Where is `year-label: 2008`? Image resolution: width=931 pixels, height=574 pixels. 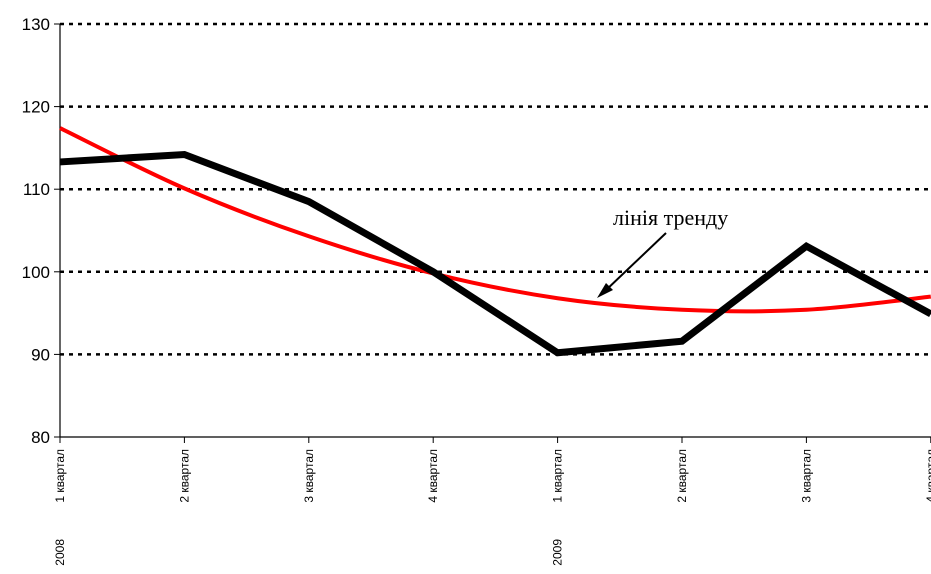 year-label: 2008 is located at coordinates (60, 552).